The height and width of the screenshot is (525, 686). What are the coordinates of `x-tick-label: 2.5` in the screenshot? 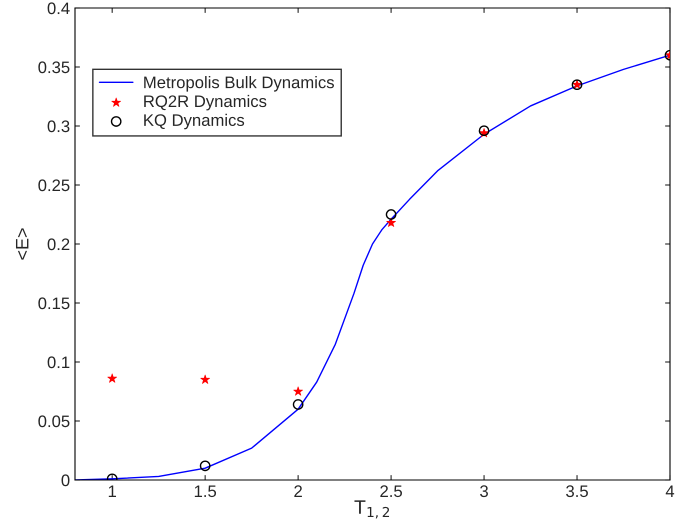 It's located at (391, 491).